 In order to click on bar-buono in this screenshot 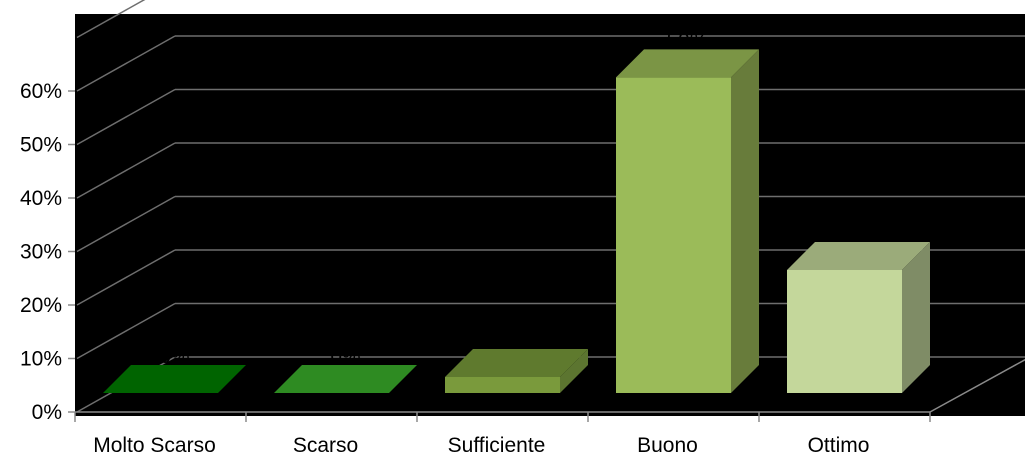, I will do `click(687, 221)`.